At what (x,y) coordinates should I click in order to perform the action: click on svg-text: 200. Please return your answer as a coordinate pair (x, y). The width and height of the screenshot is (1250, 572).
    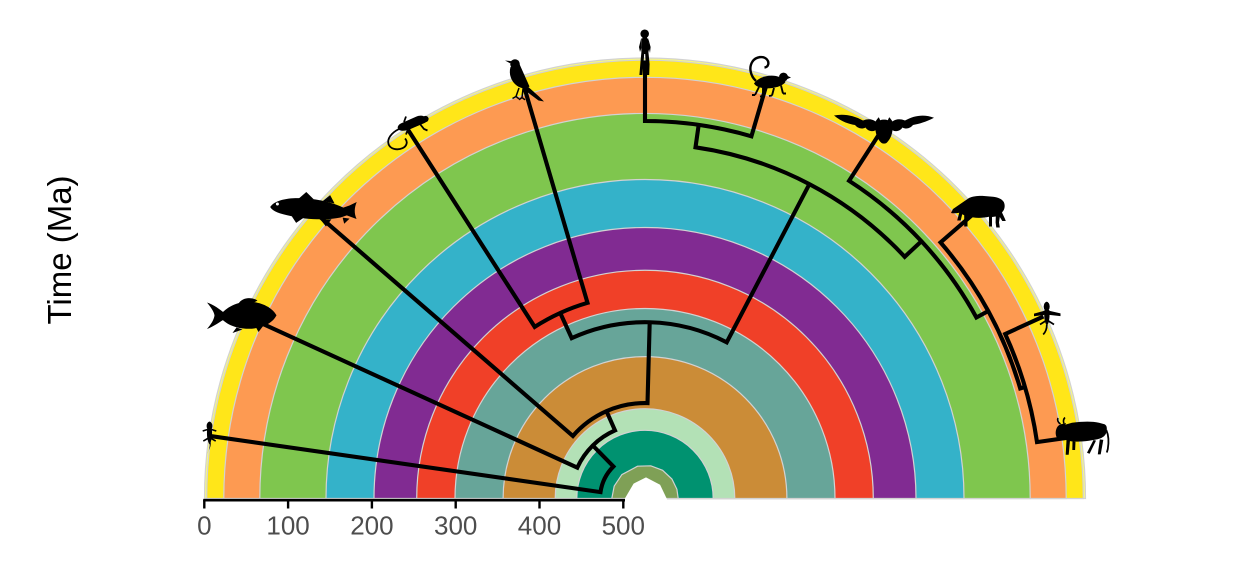
    Looking at the image, I should click on (371, 526).